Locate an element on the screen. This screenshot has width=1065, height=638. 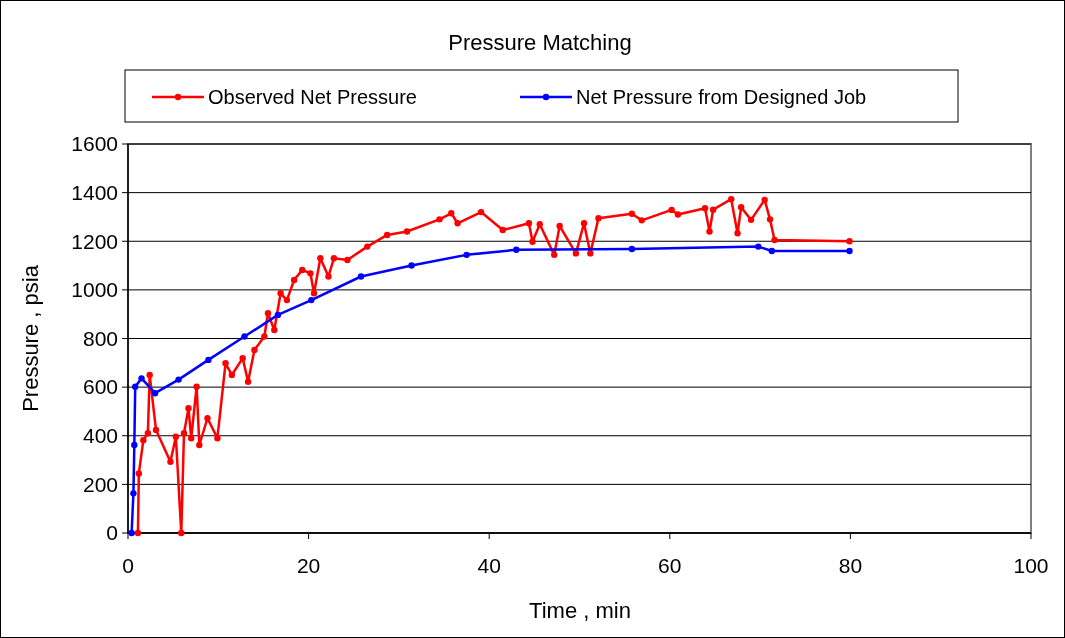
x-axis-title: Time , min is located at coordinates (580, 610).